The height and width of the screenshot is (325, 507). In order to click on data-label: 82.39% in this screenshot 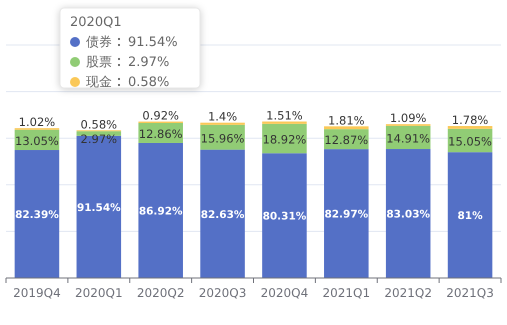, I will do `click(37, 215)`.